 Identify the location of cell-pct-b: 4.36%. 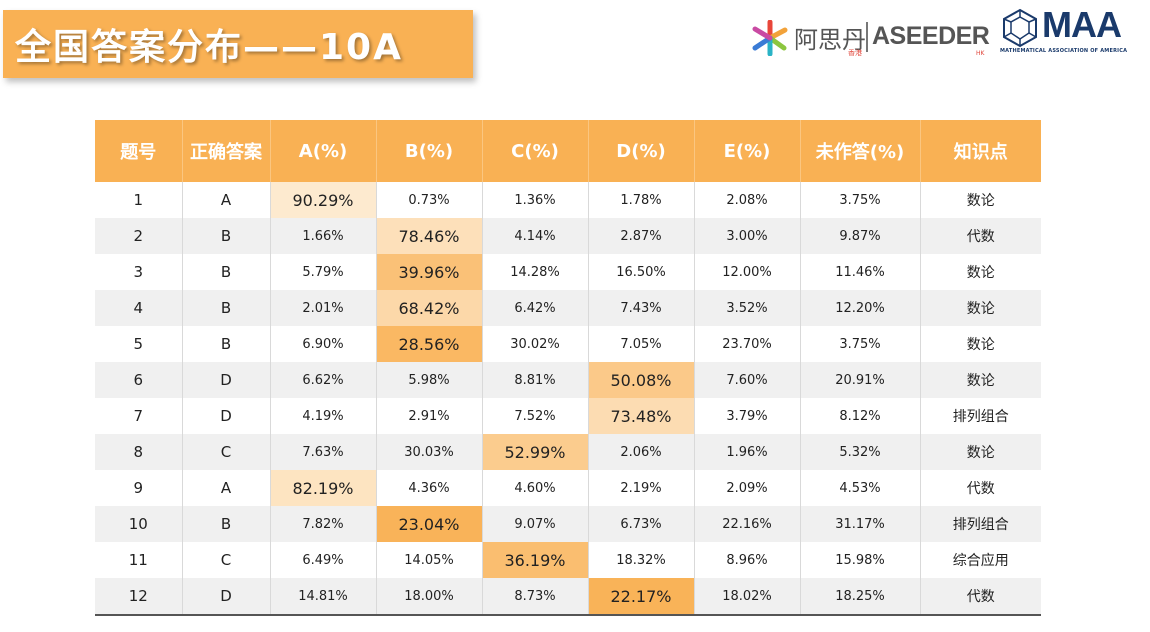
(428, 488).